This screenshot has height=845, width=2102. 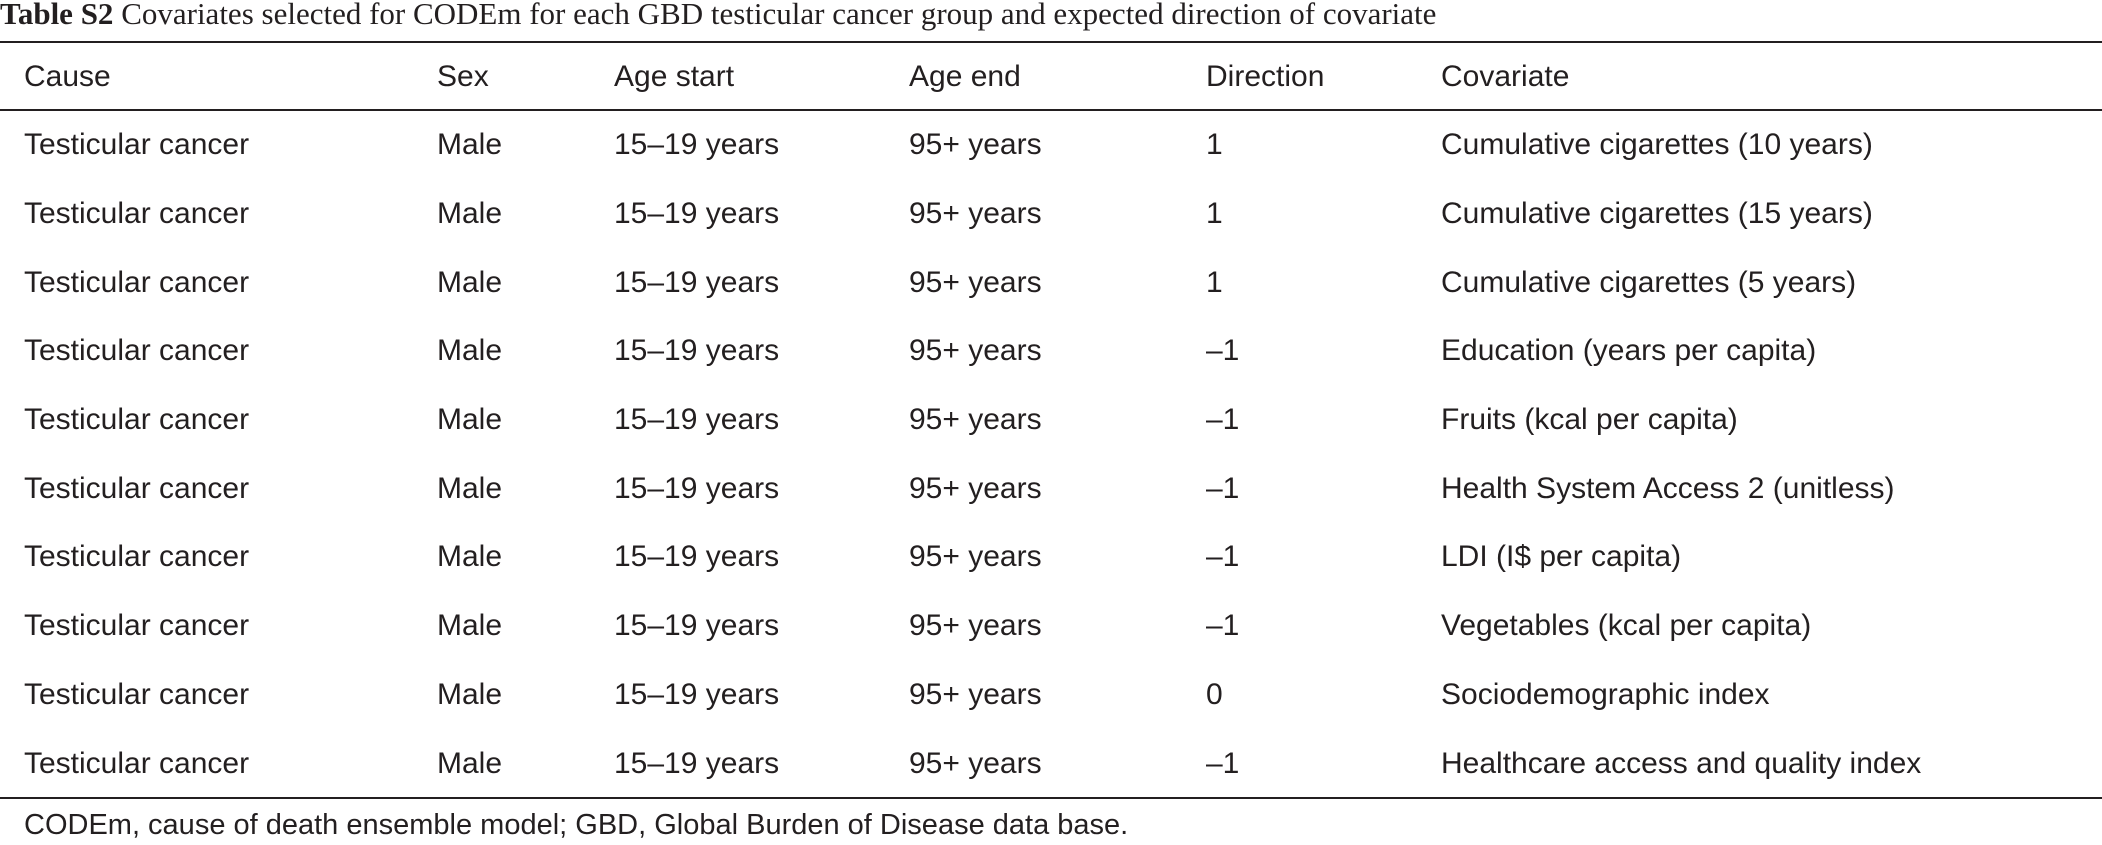 What do you see at coordinates (1668, 488) in the screenshot?
I see `cell-covariate: Health System Access 2 (unitless)` at bounding box center [1668, 488].